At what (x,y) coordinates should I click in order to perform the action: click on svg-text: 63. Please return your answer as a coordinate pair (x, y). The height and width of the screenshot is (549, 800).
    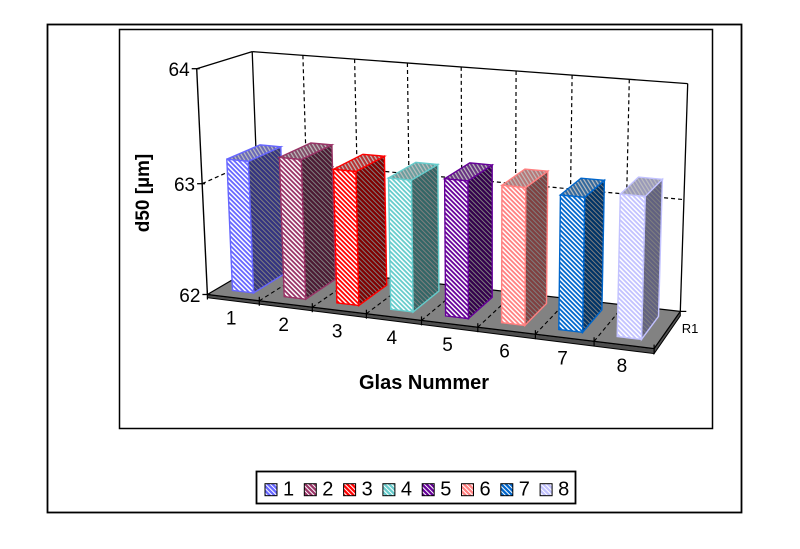
    Looking at the image, I should click on (184, 185).